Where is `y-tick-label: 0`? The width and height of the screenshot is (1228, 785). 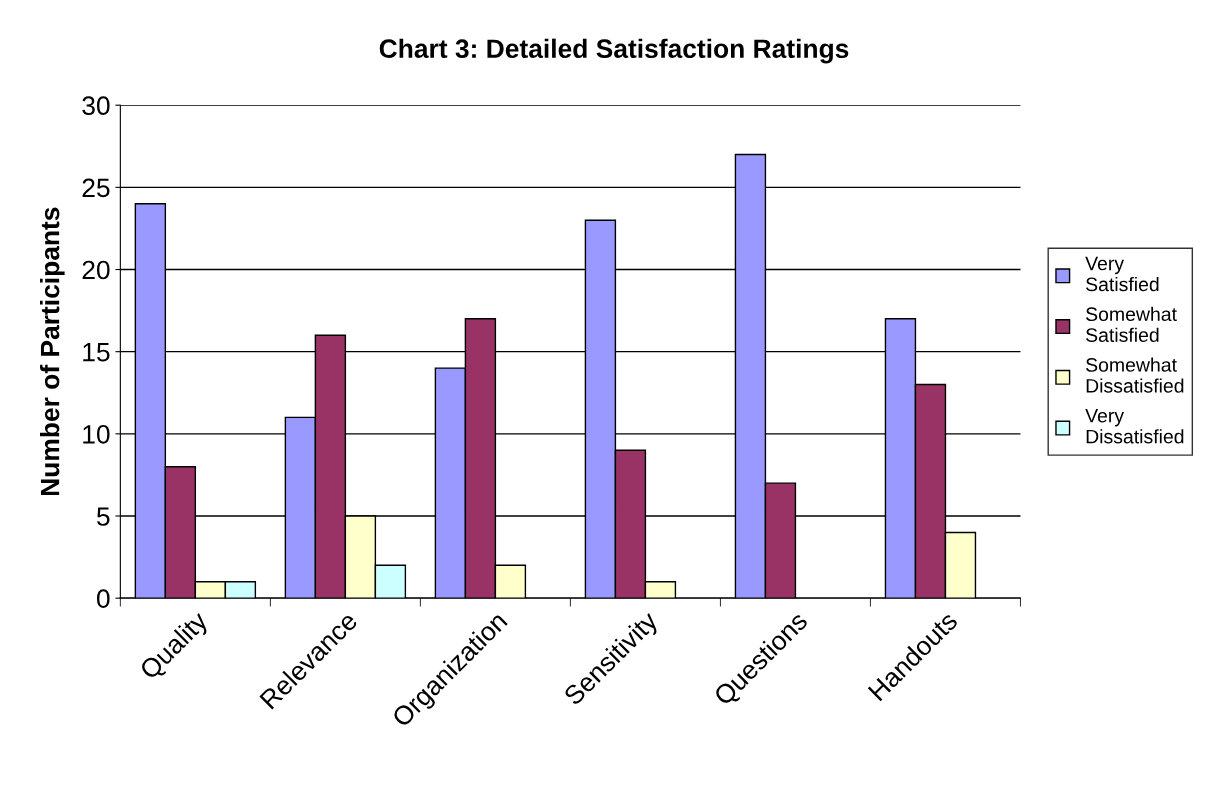 y-tick-label: 0 is located at coordinates (103, 598).